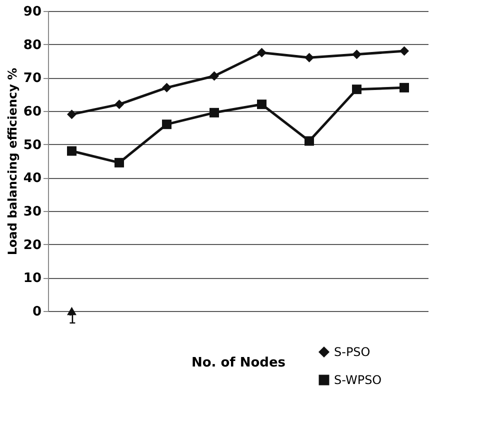 This screenshot has height=436, width=494. What do you see at coordinates (32, 278) in the screenshot?
I see `y-tick-label: 10` at bounding box center [32, 278].